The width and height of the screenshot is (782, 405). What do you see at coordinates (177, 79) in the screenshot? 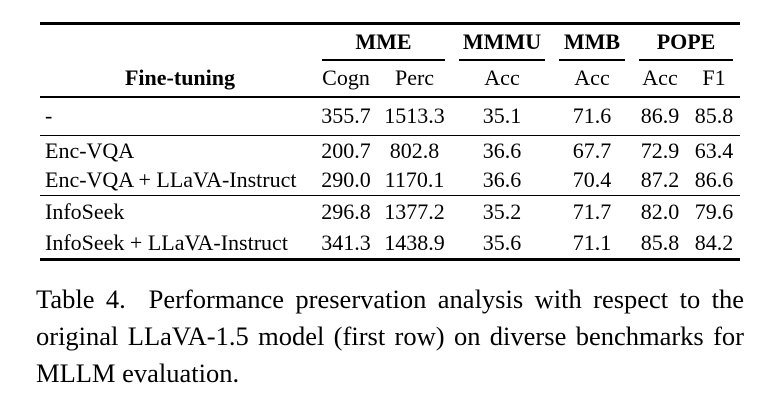
I see `fine-tuning-column-header: Fine-tuning` at bounding box center [177, 79].